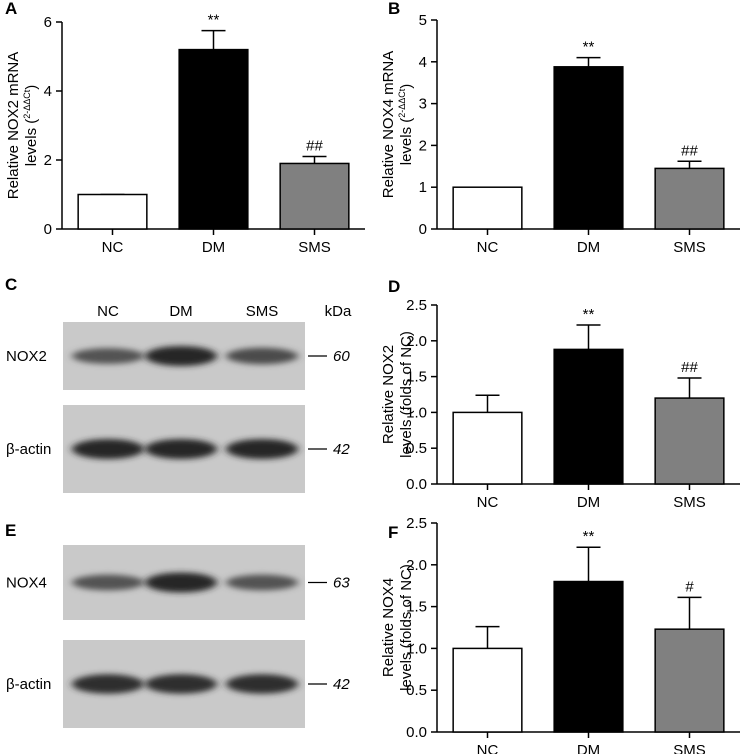 The image size is (753, 754). I want to click on lane-label: DM, so click(180, 311).